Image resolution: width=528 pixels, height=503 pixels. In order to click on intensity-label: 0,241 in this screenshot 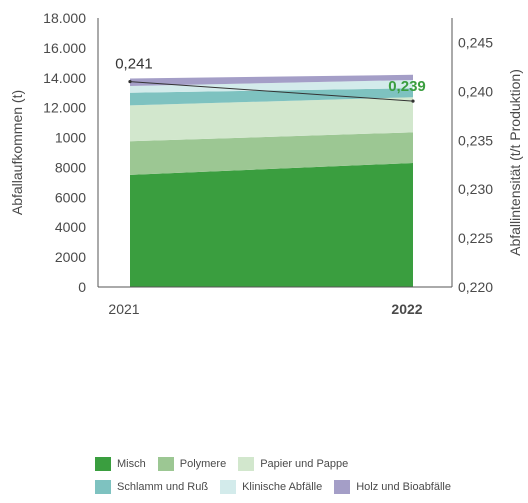, I will do `click(134, 64)`.